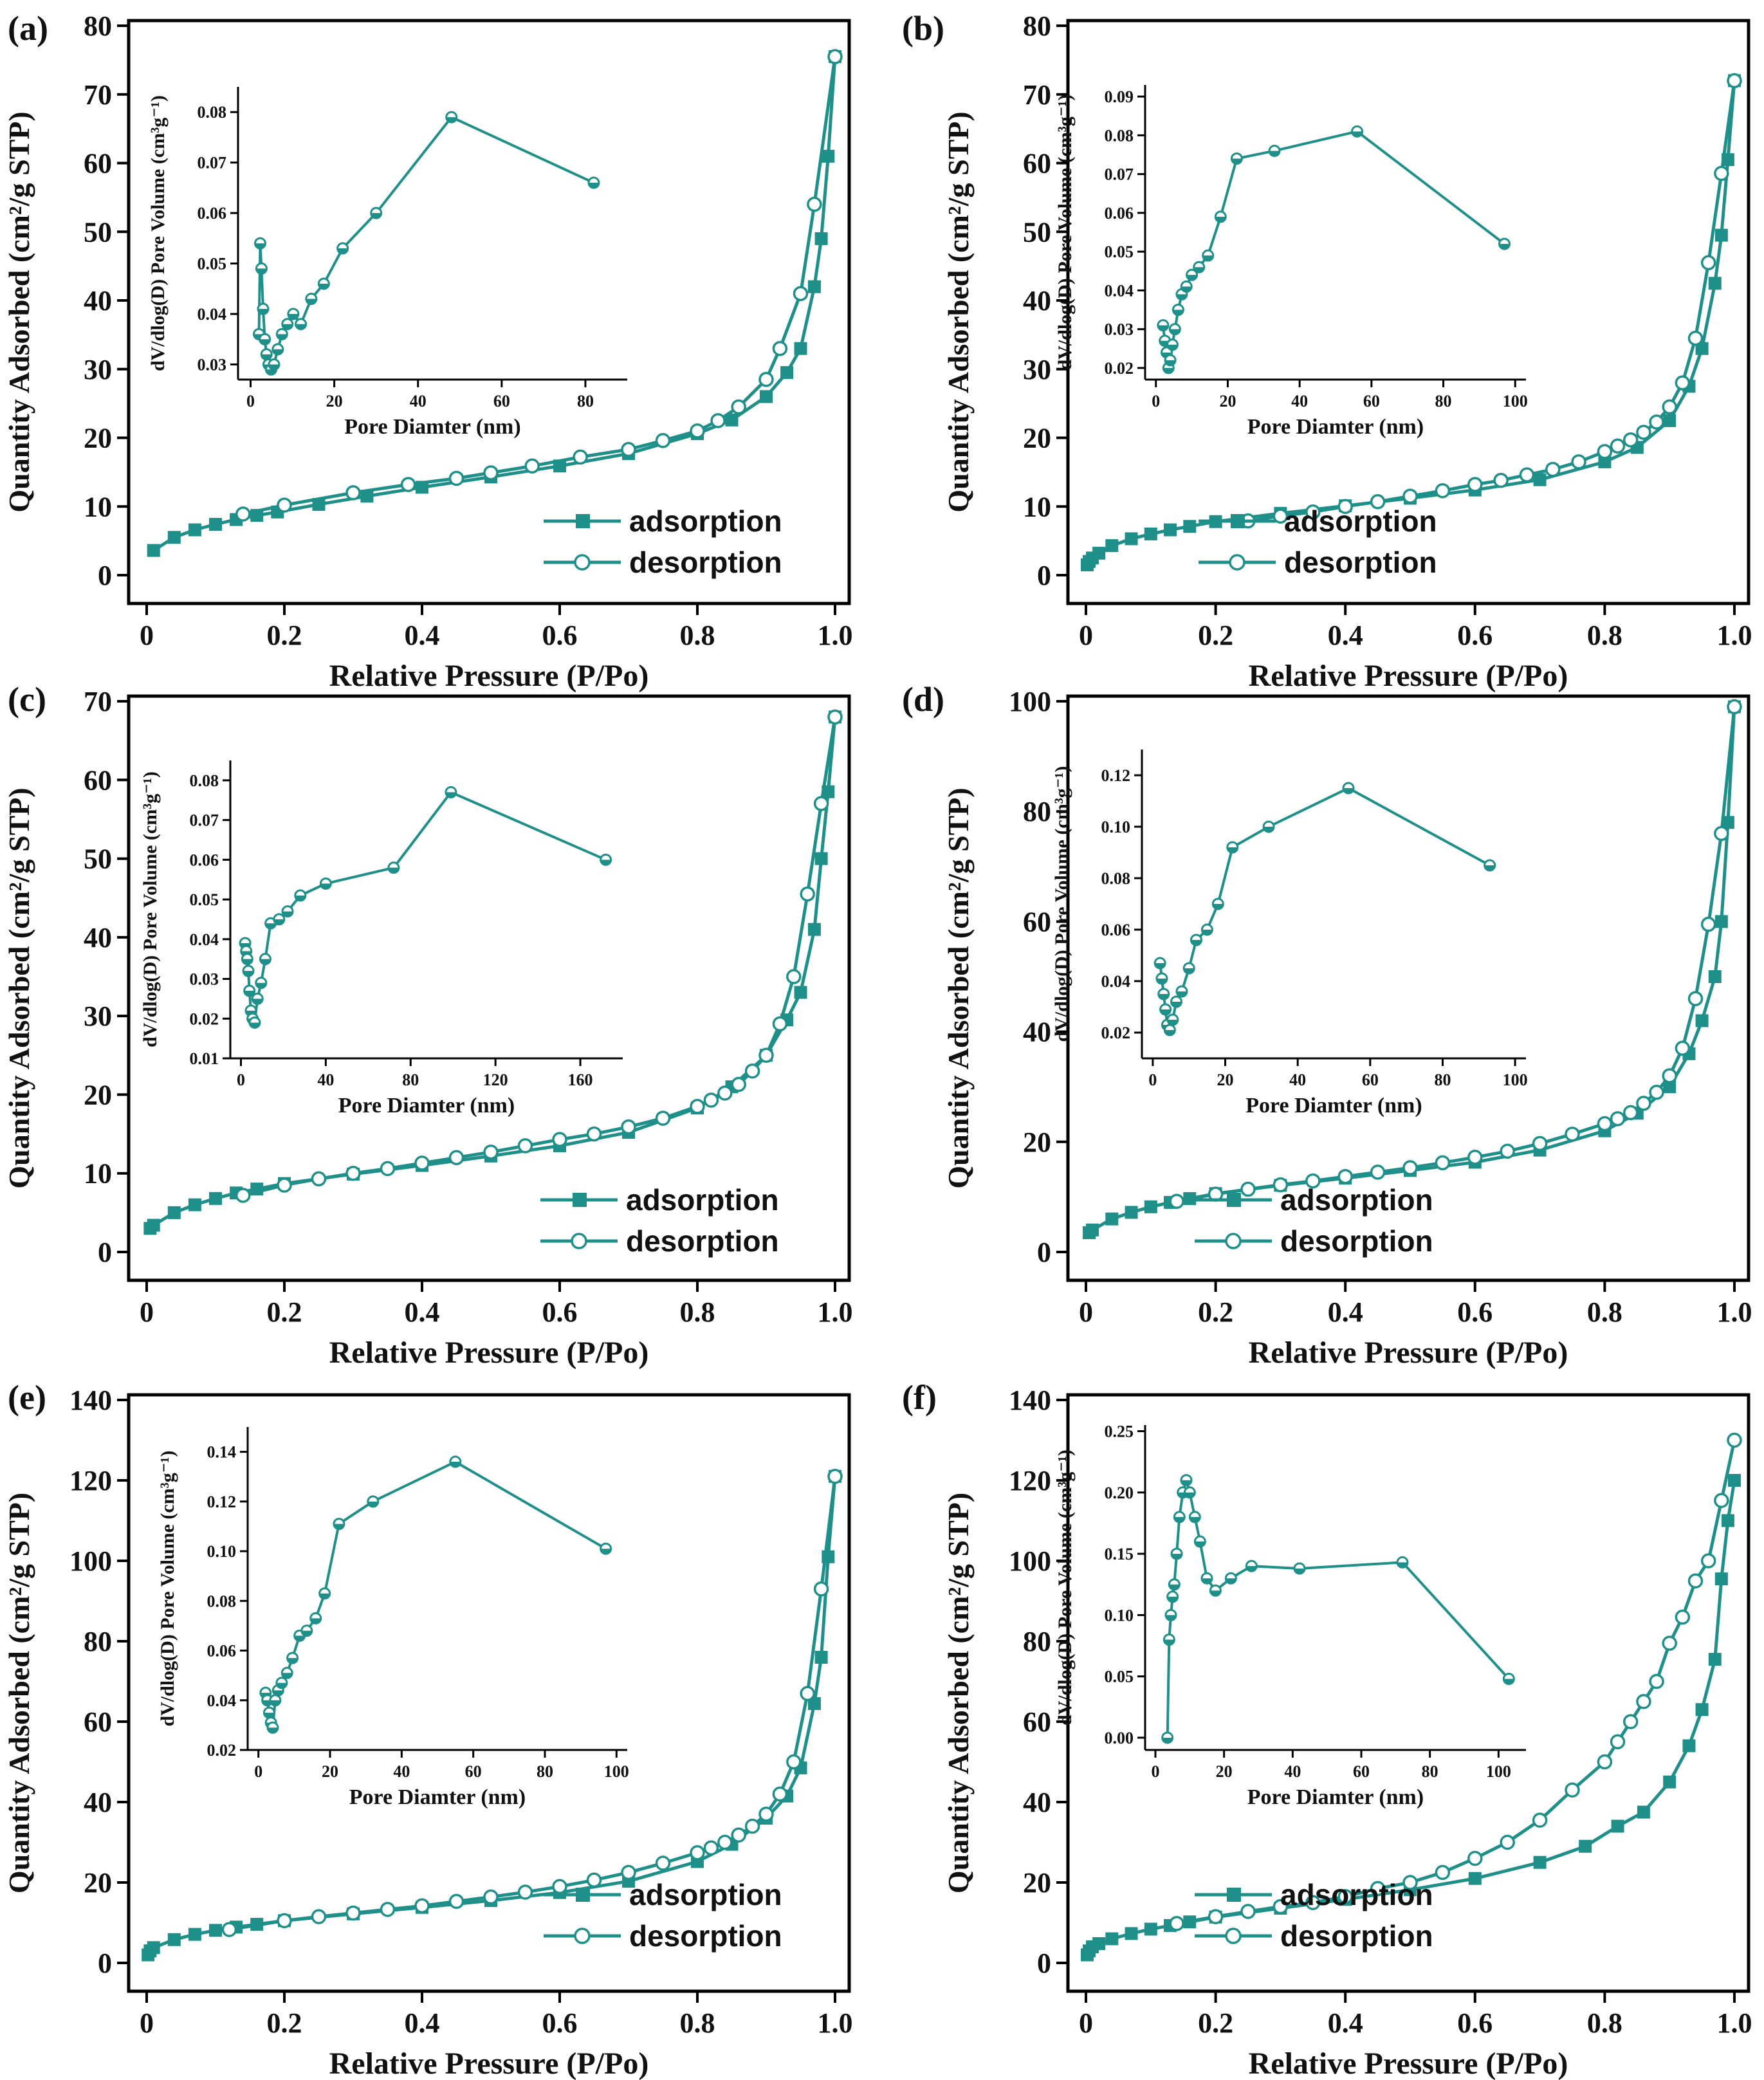 The image size is (1764, 2080). Describe the element at coordinates (284, 635) in the screenshot. I see `x-tick-label: 0.2` at that location.